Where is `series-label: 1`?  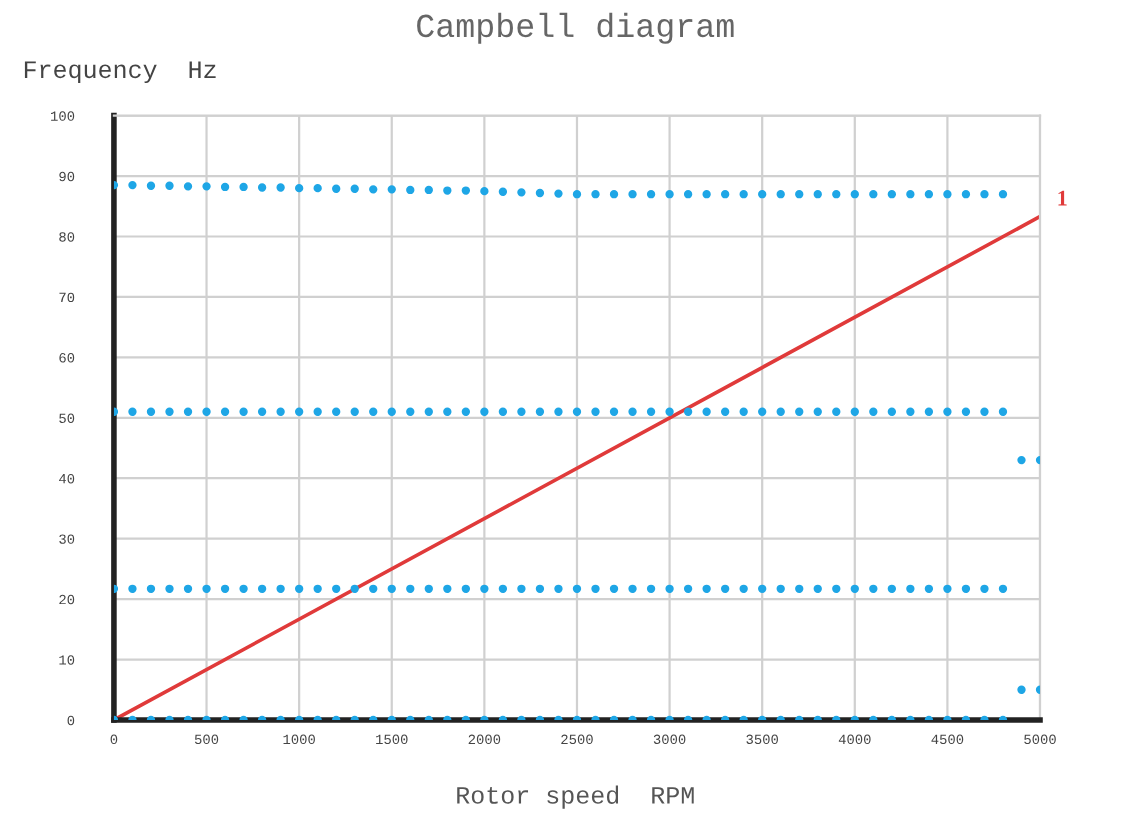
series-label: 1 is located at coordinates (1062, 198).